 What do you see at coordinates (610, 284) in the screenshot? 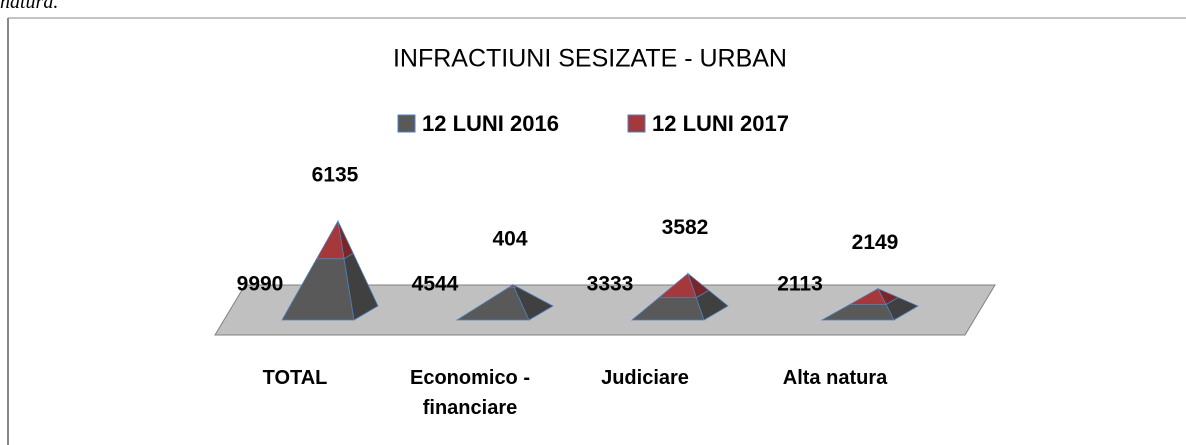
I see `value-label: 3333` at bounding box center [610, 284].